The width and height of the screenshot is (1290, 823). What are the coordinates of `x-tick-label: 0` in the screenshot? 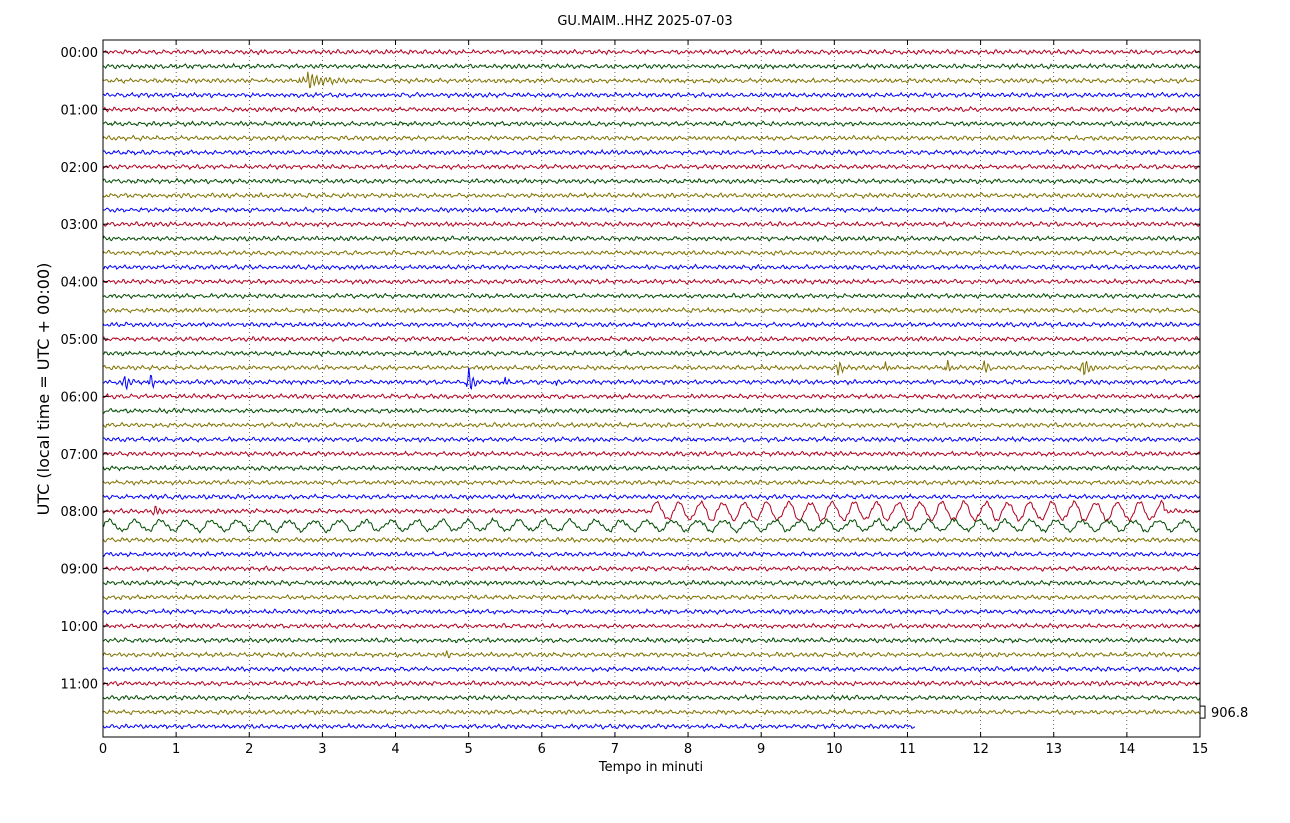 It's located at (103, 749).